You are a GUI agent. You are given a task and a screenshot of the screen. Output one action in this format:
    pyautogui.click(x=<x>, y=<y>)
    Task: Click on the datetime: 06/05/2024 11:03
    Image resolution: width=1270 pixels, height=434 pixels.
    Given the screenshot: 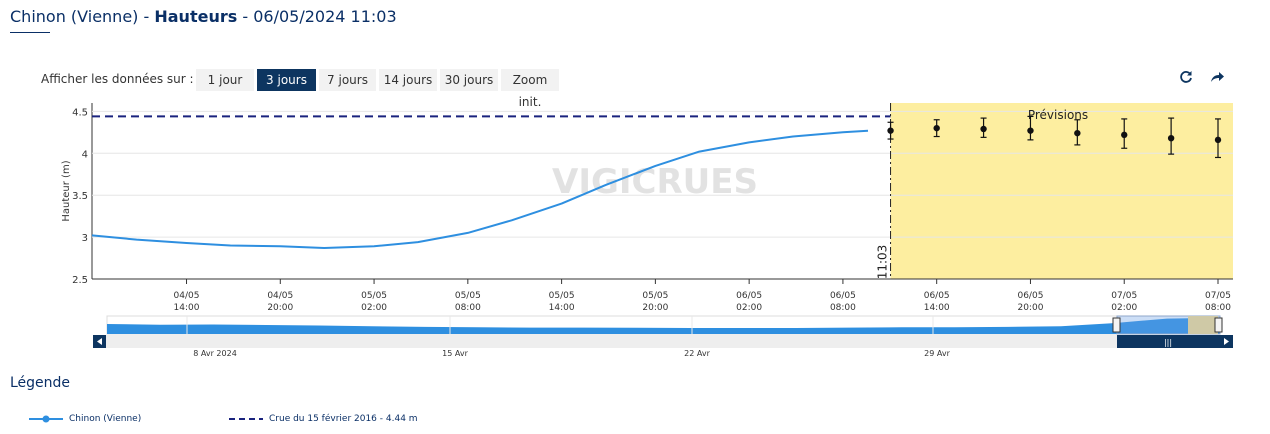 What is the action you would take?
    pyautogui.click(x=325, y=16)
    